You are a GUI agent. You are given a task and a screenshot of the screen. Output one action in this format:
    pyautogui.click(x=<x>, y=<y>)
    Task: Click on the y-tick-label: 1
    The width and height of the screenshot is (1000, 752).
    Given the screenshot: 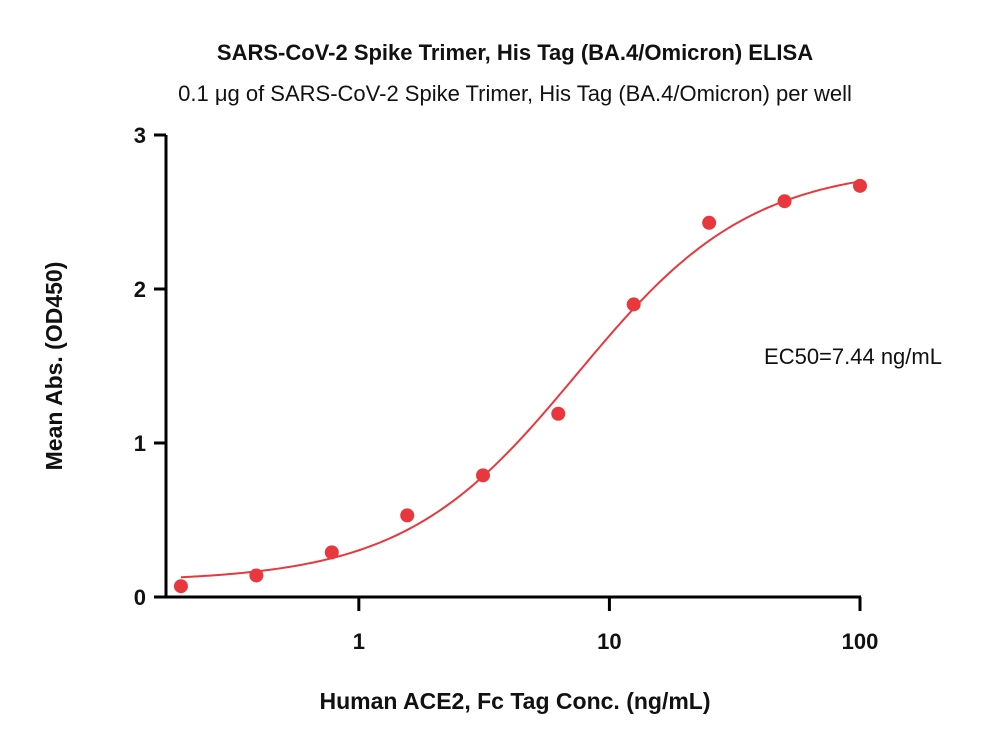 What is the action you would take?
    pyautogui.click(x=140, y=443)
    